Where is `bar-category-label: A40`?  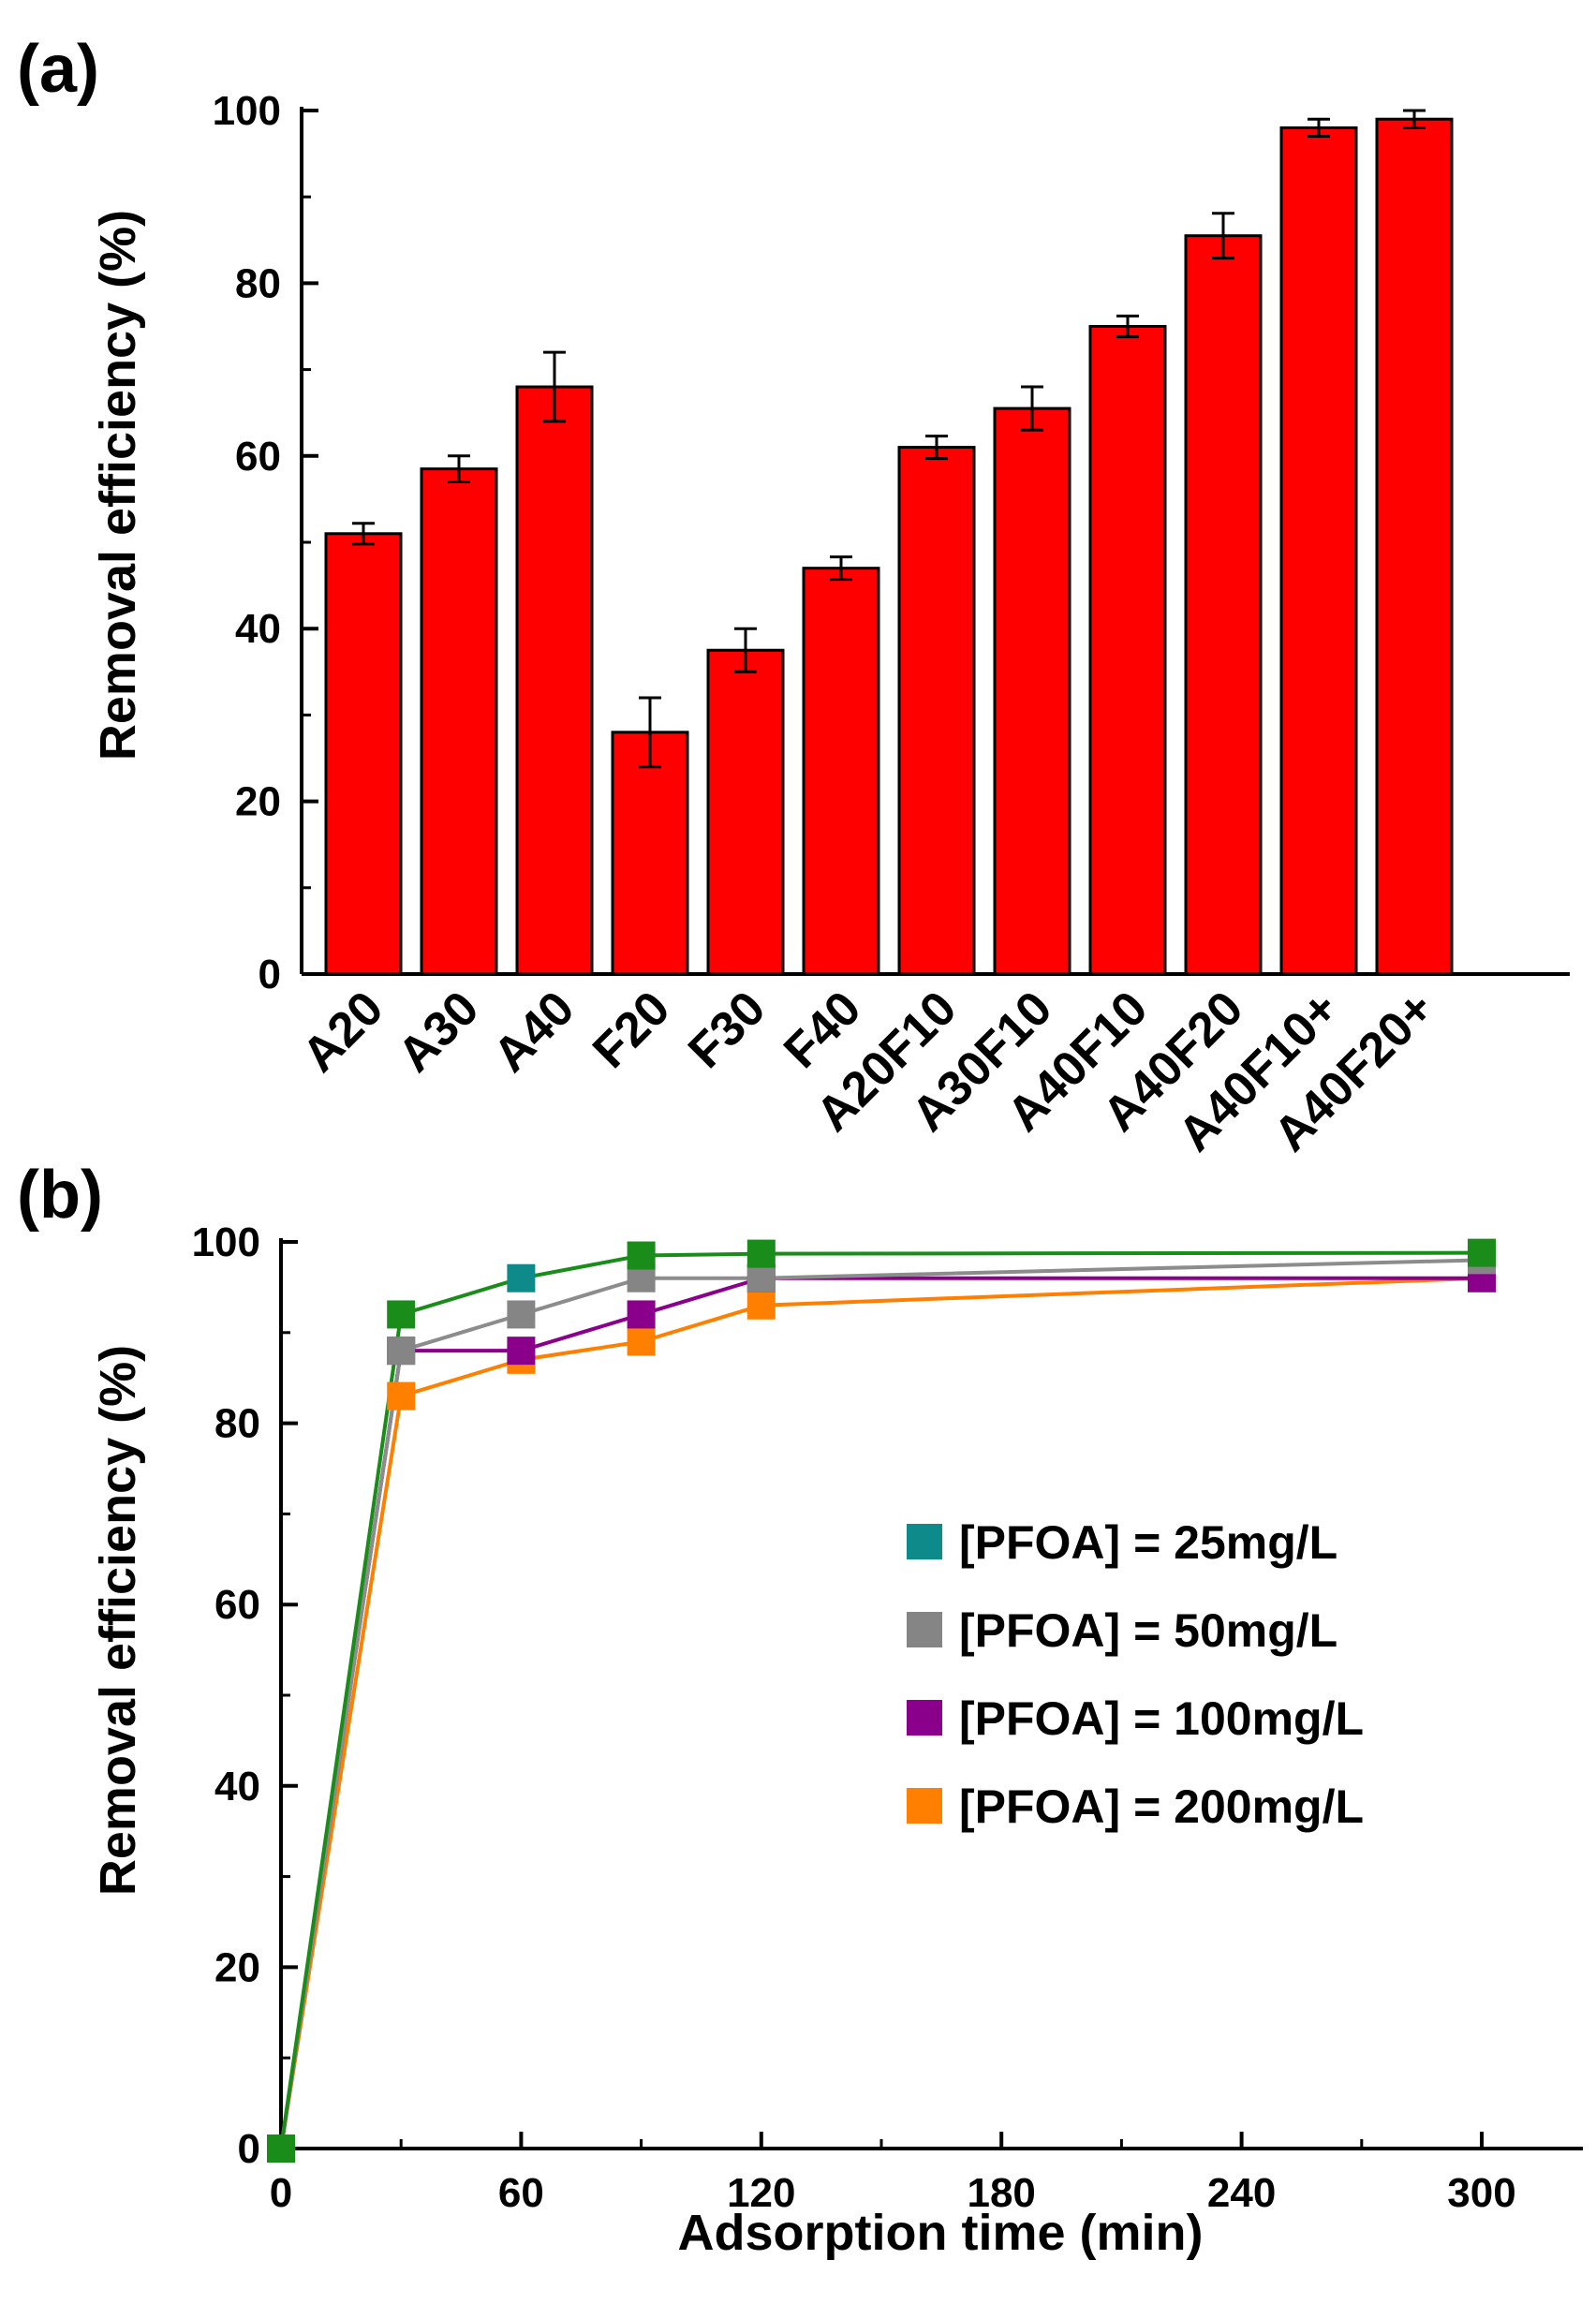
bar-category-label: A40 is located at coordinates (533, 1032).